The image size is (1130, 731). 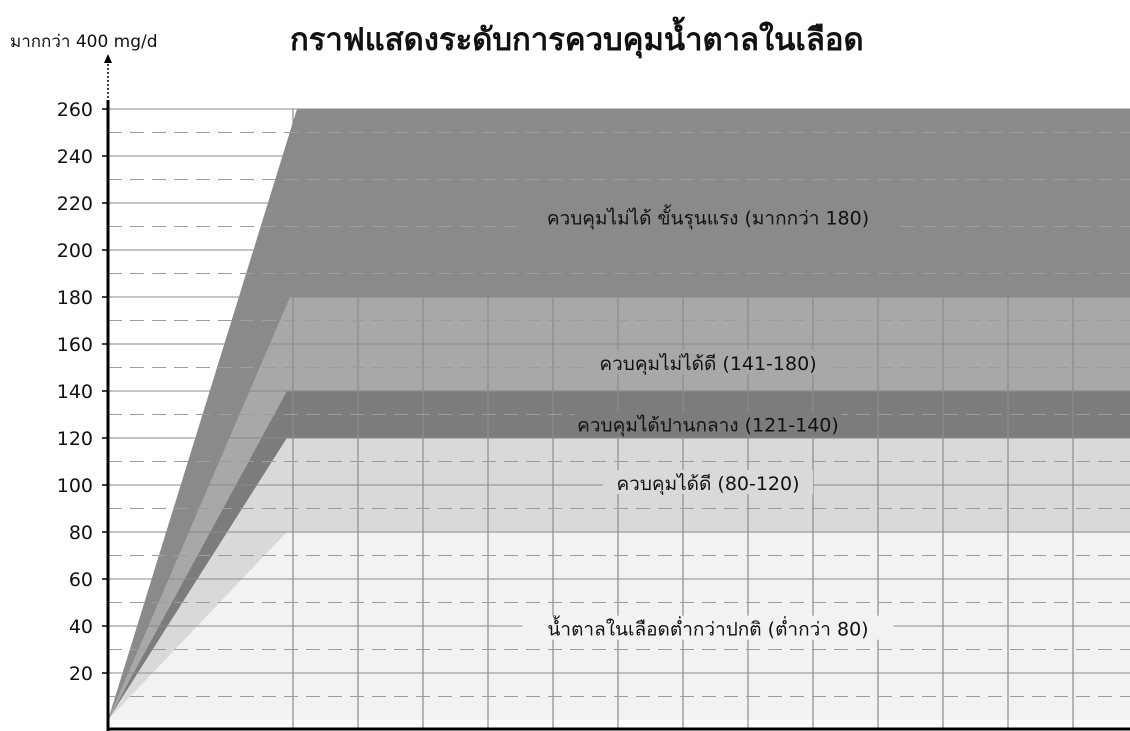 What do you see at coordinates (75, 486) in the screenshot?
I see `y-tick-label: 100` at bounding box center [75, 486].